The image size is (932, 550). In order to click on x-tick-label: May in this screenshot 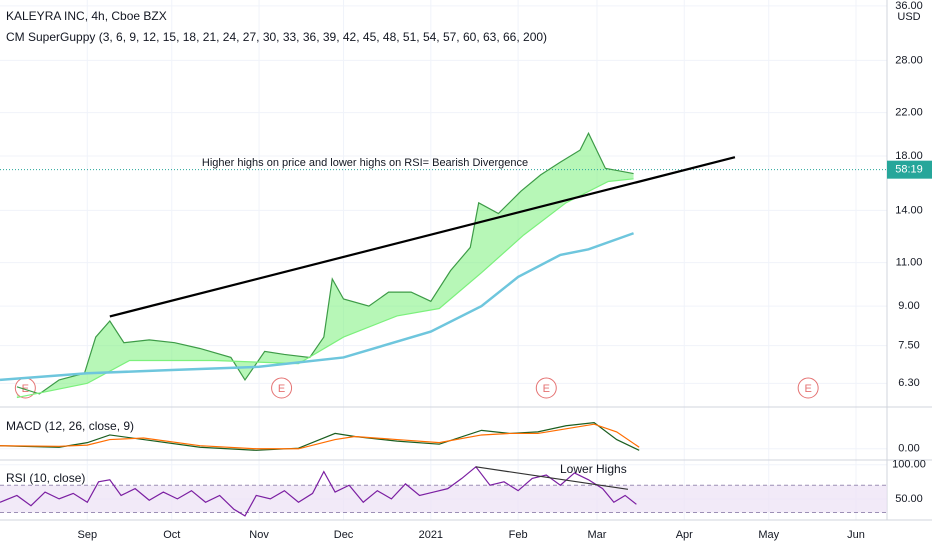, I will do `click(768, 535)`.